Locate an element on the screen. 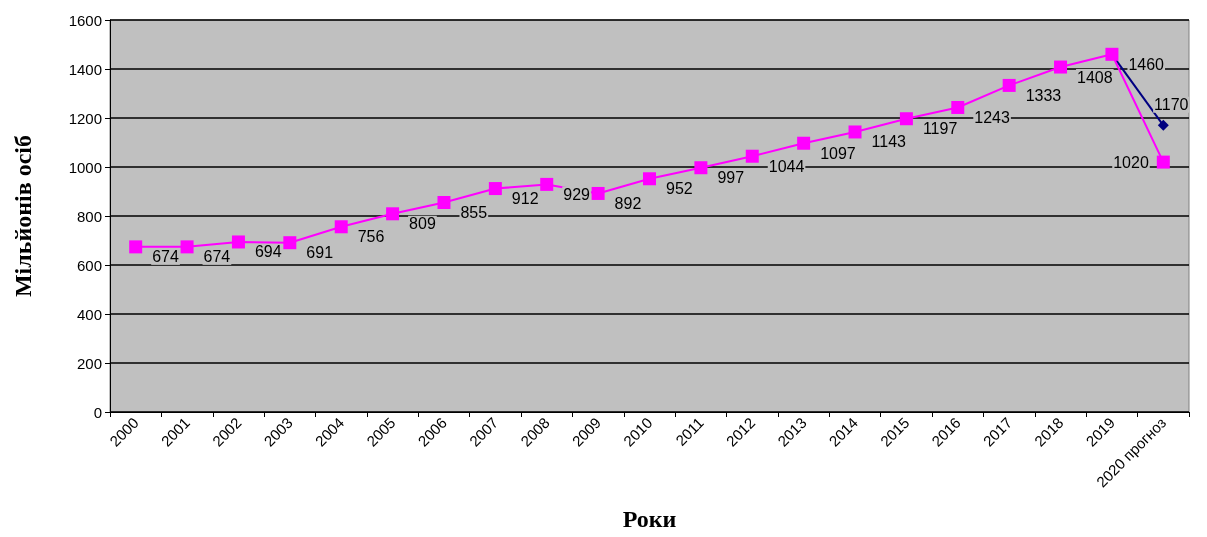 The image size is (1207, 537). data-label: 1243 is located at coordinates (992, 117).